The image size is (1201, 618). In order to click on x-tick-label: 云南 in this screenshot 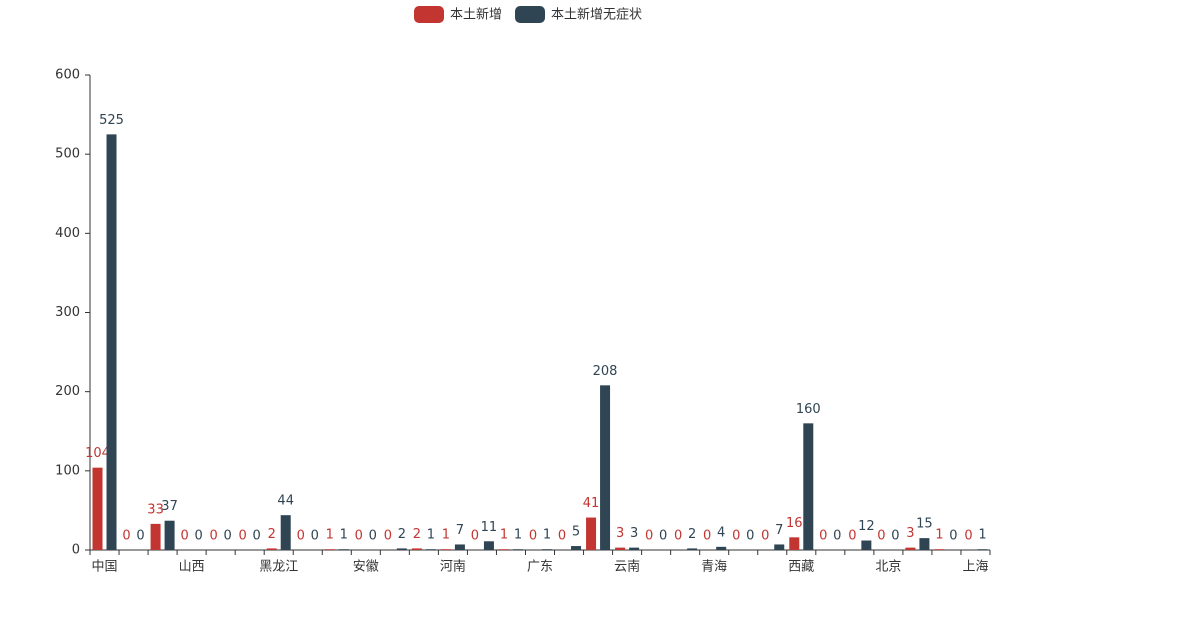, I will do `click(627, 567)`.